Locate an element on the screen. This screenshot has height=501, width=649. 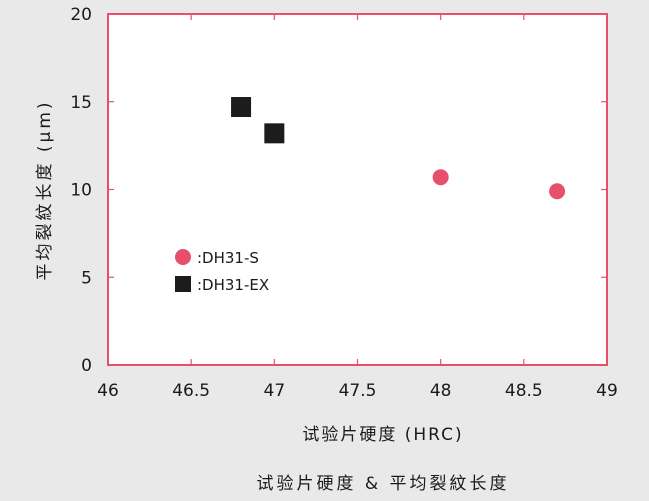
x-tick-label: 46.5 is located at coordinates (191, 391).